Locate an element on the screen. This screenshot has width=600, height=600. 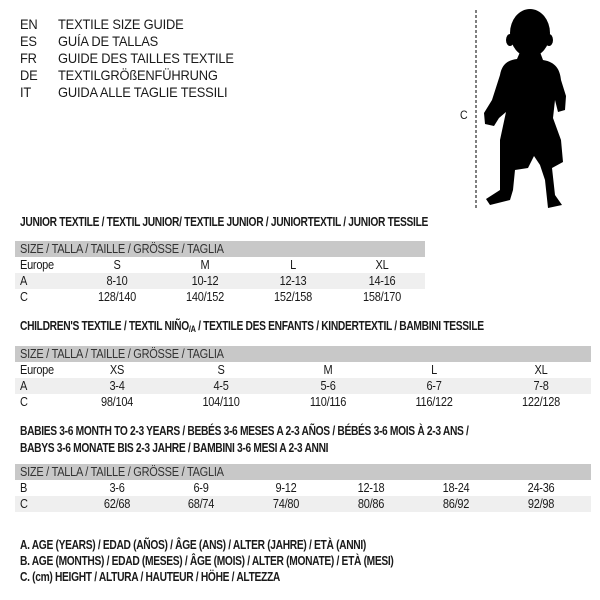
lang-code: IT is located at coordinates (26, 92).